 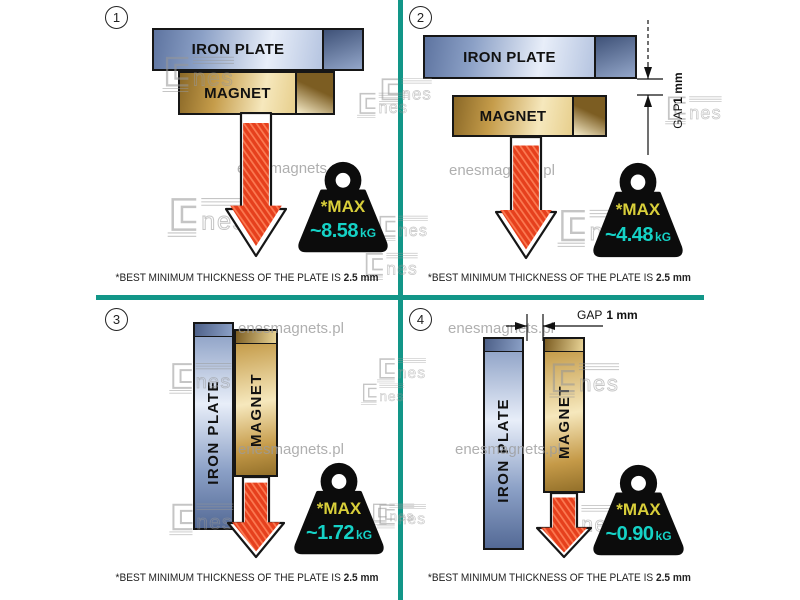 What do you see at coordinates (638, 235) in the screenshot?
I see `max-pull-value: ~4.48 kG` at bounding box center [638, 235].